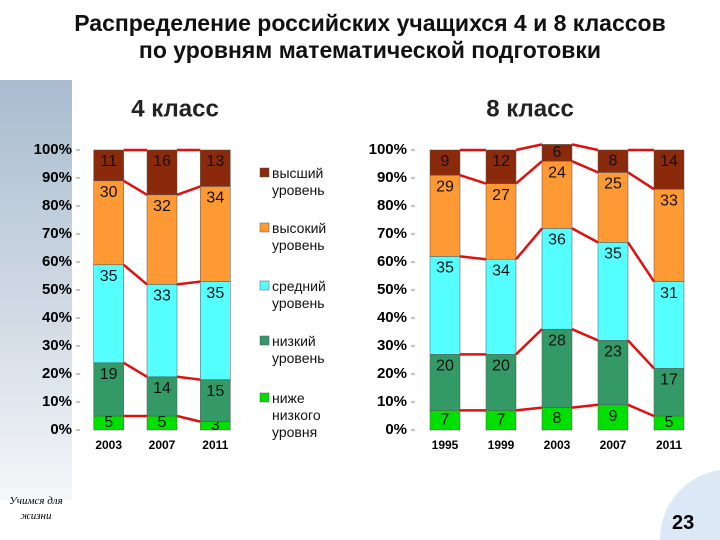 This screenshot has width=720, height=540. Describe the element at coordinates (392, 289) in the screenshot. I see `y-tick-label: 50%` at that location.